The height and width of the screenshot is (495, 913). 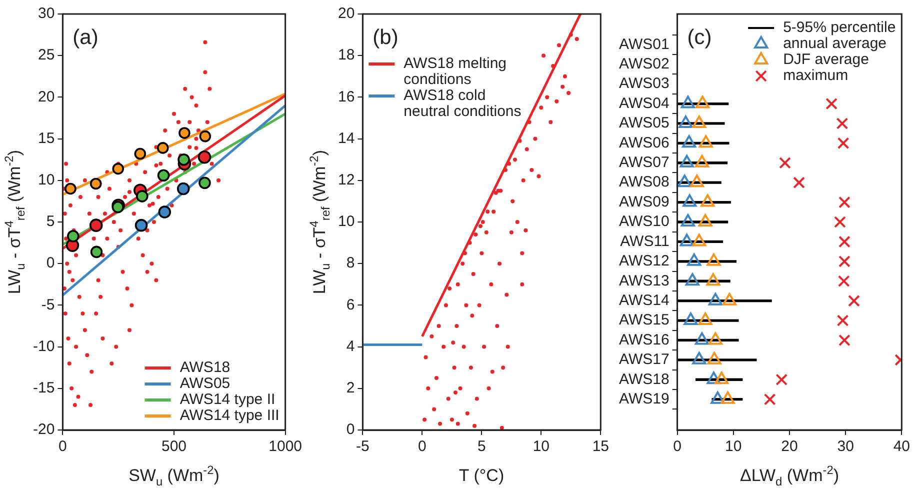 What do you see at coordinates (644, 261) in the screenshot?
I see `y-tick-label: AWS12` at bounding box center [644, 261].